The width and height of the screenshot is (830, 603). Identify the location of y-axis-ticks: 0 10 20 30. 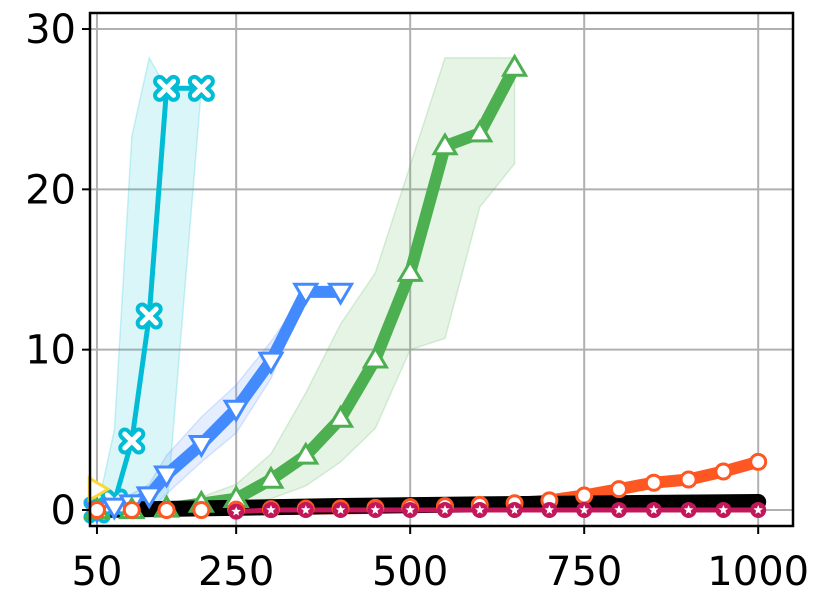
(57, 270).